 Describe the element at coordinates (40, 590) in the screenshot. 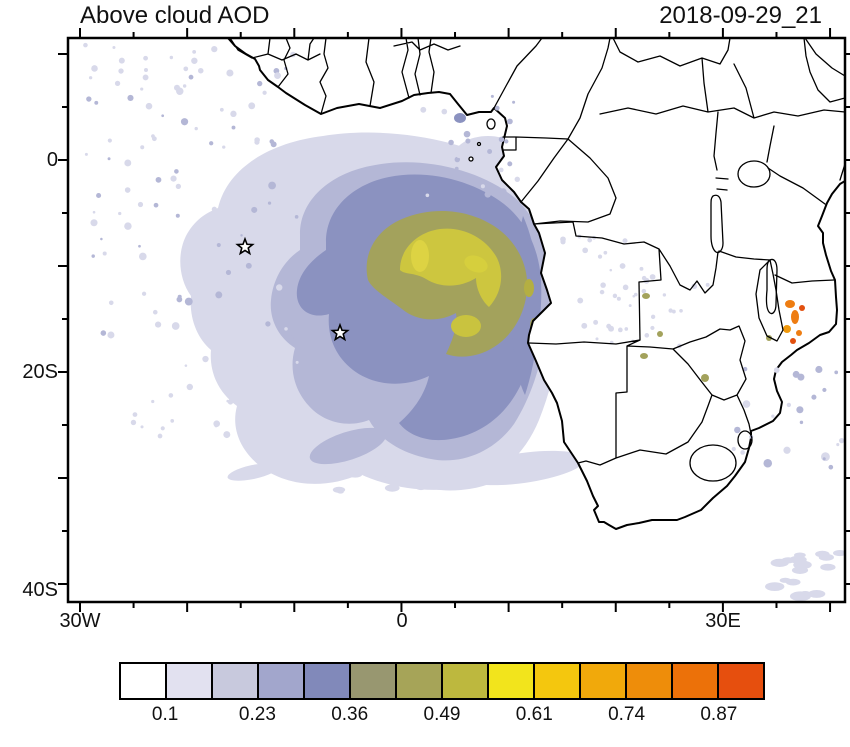

I see `y-axis-label-40s: 40S` at that location.